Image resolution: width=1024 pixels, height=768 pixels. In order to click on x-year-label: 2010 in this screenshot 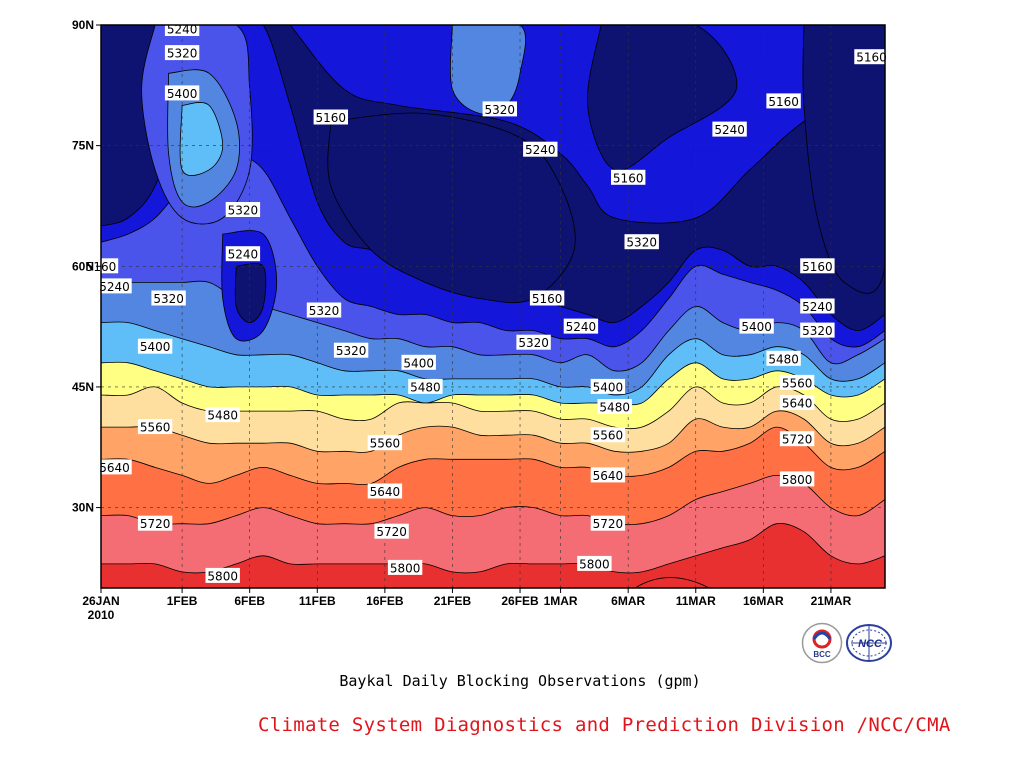, I will do `click(101, 615)`.